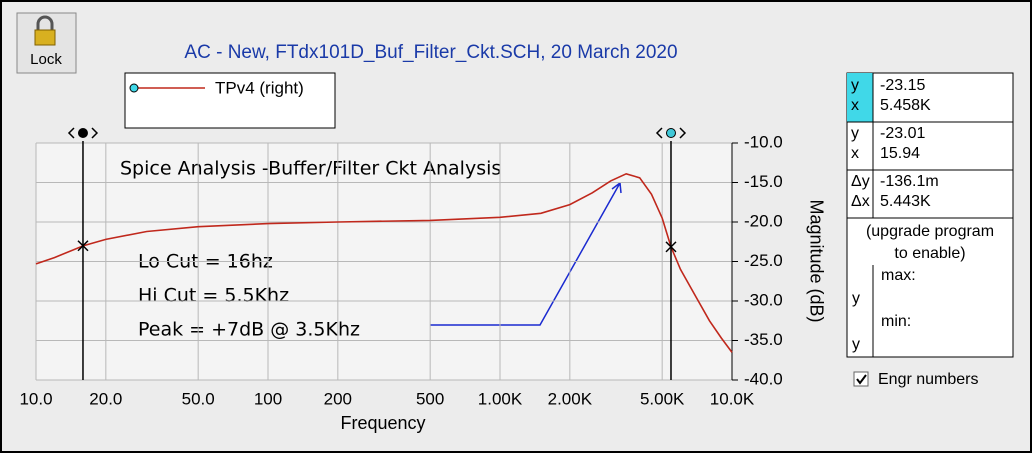  I want to click on lock-button: Lock, so click(46, 43).